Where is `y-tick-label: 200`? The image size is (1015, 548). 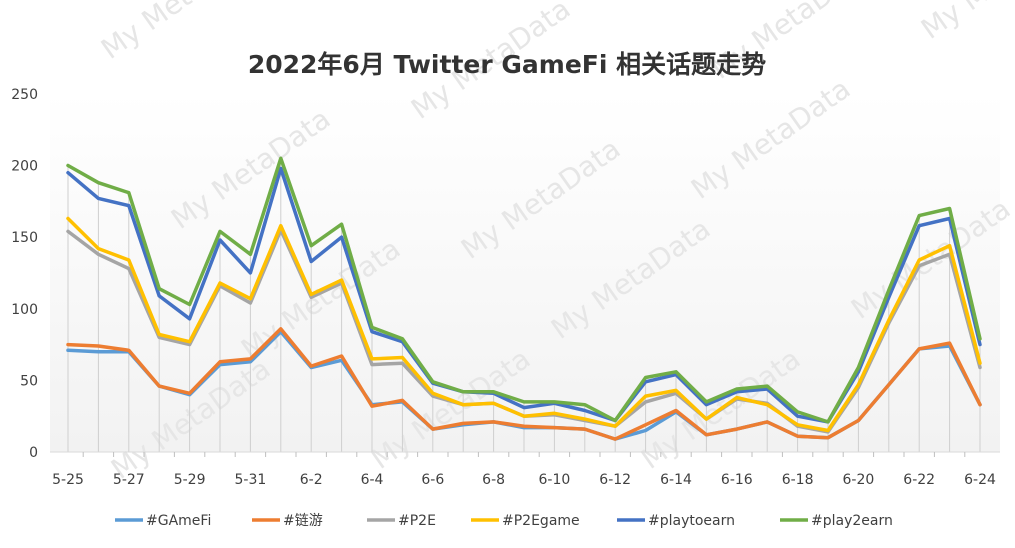 y-tick-label: 200 is located at coordinates (24, 167).